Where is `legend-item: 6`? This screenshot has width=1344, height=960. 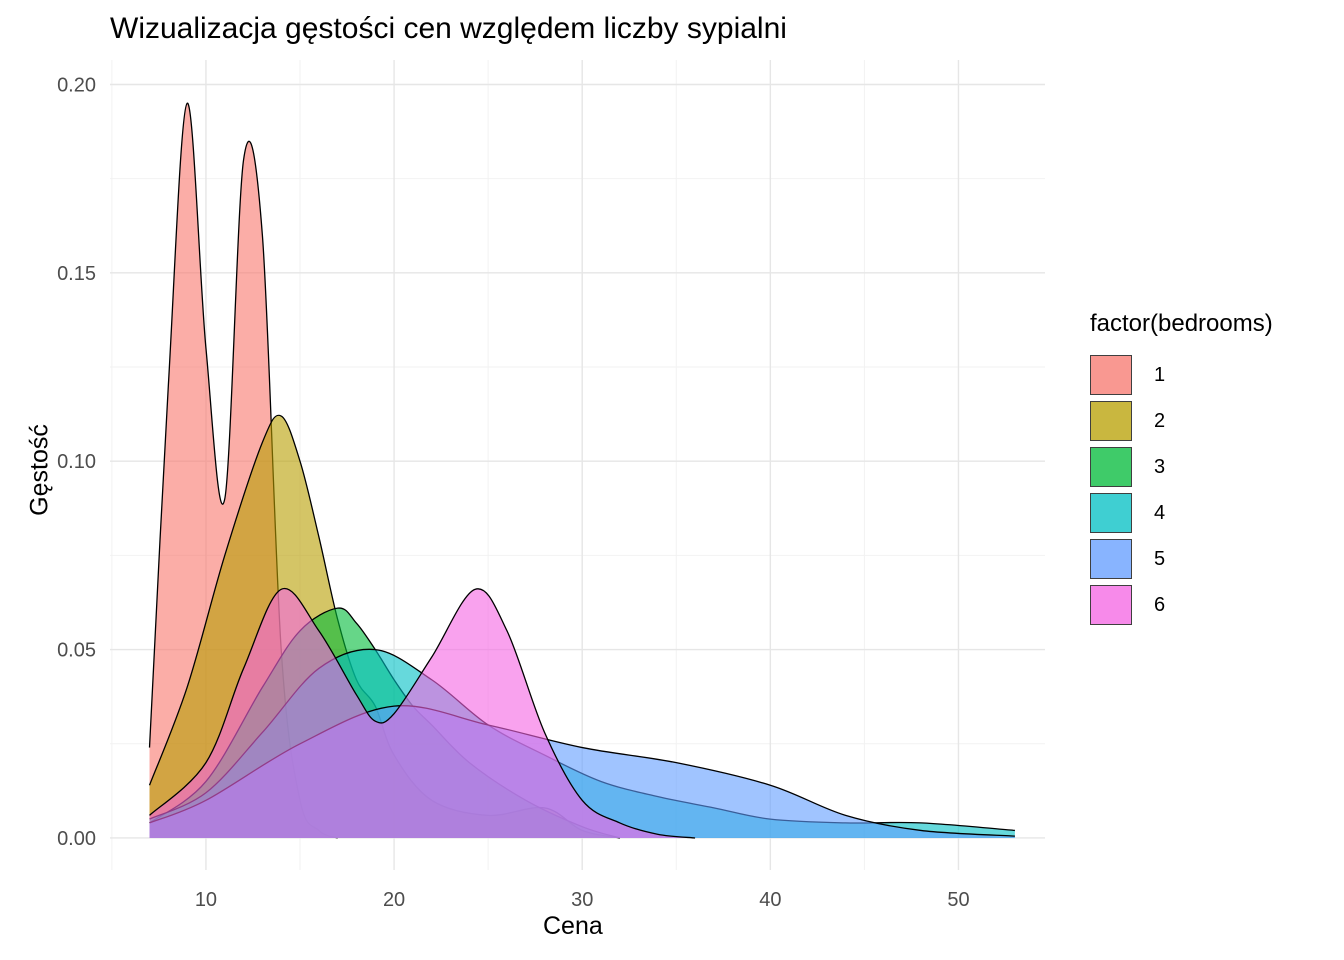 legend-item: 6 is located at coordinates (1181, 605).